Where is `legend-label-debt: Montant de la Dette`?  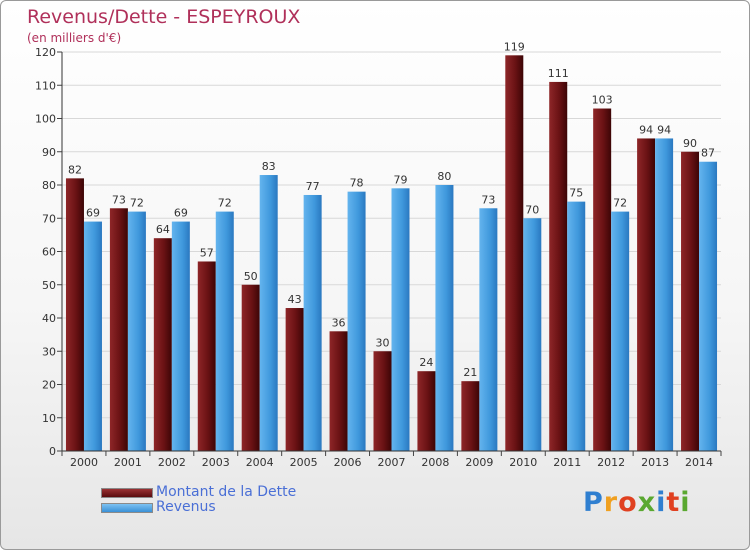 legend-label-debt: Montant de la Dette is located at coordinates (226, 492).